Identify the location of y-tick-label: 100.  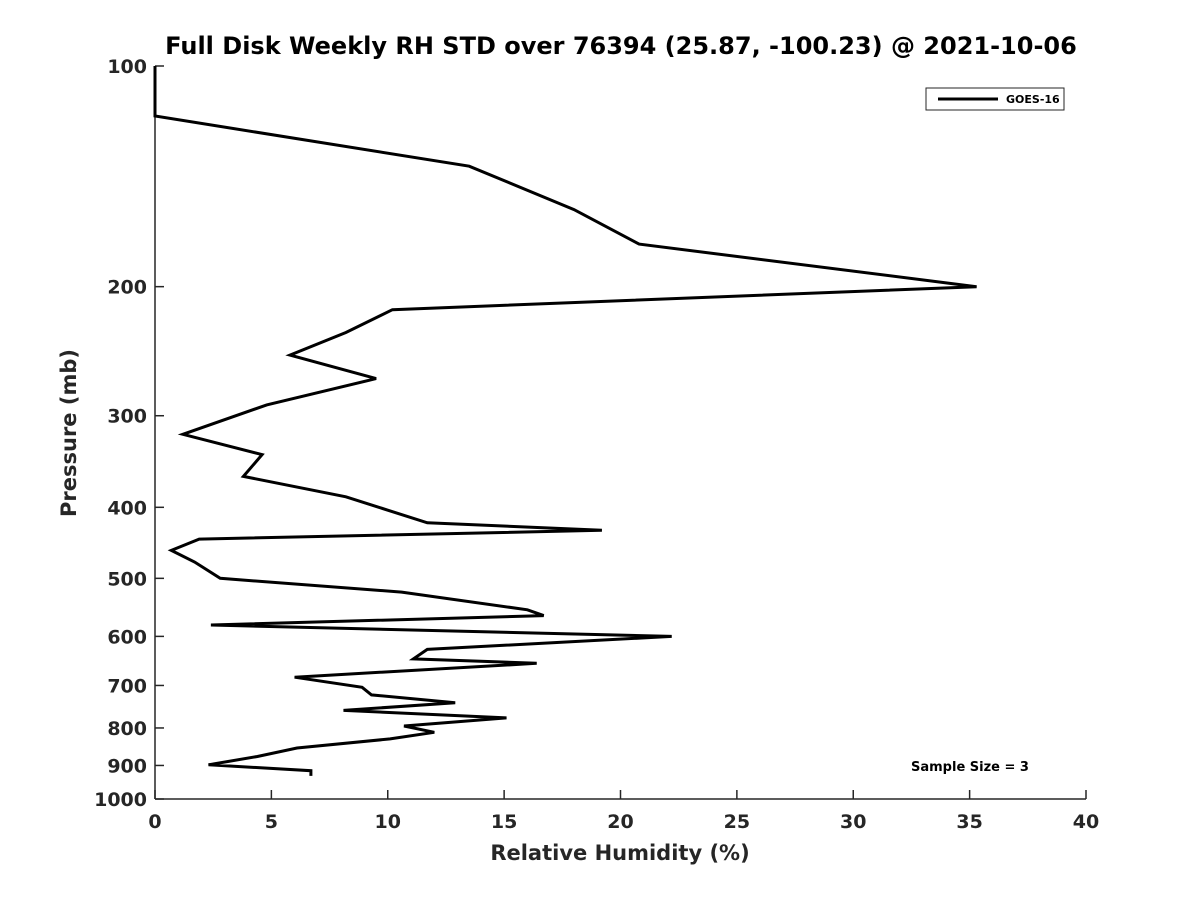
(127, 67).